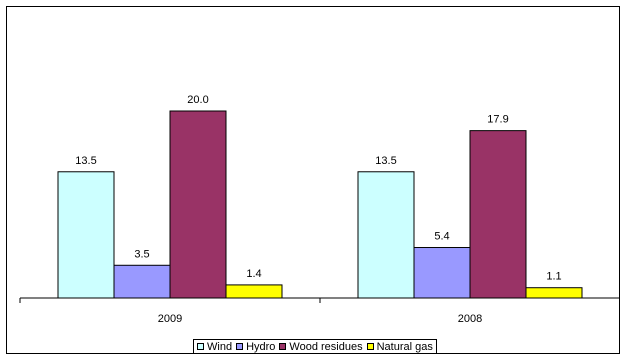 This screenshot has height=360, width=626. I want to click on legend-label-wind: Wind, so click(220, 346).